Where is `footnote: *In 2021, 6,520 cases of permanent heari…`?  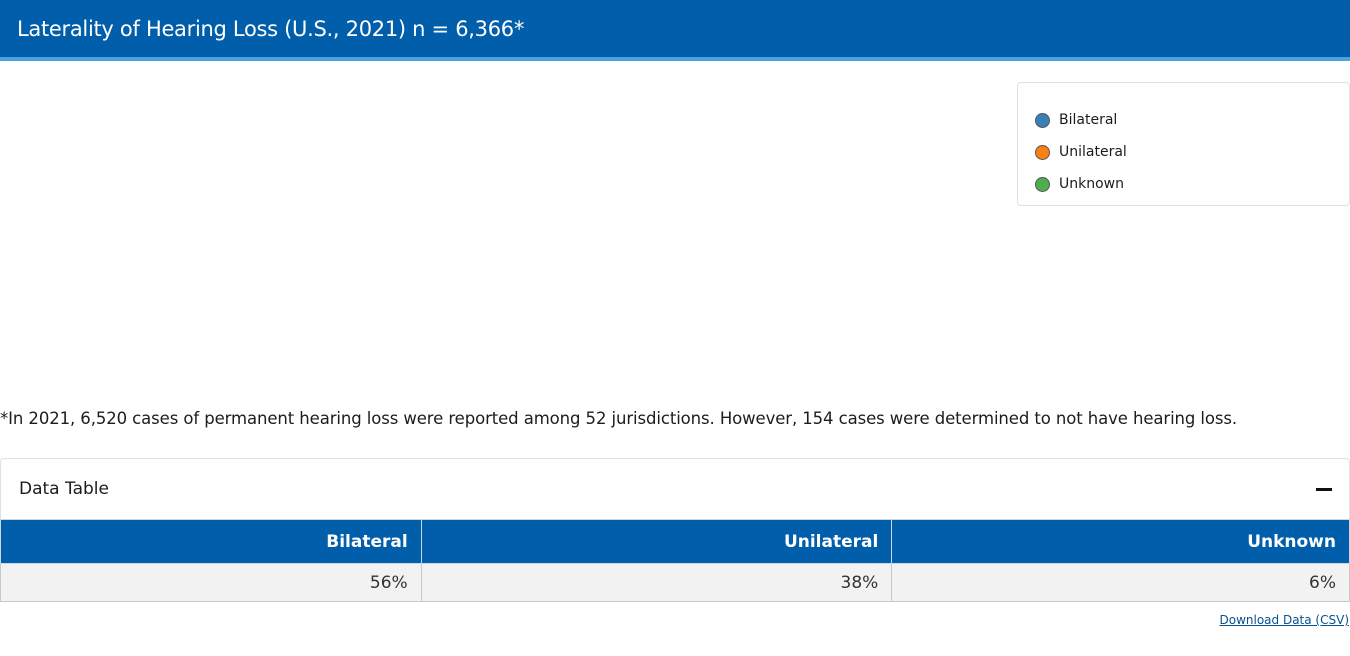 footnote: *In 2021, 6,520 cases of permanent heari… is located at coordinates (619, 418).